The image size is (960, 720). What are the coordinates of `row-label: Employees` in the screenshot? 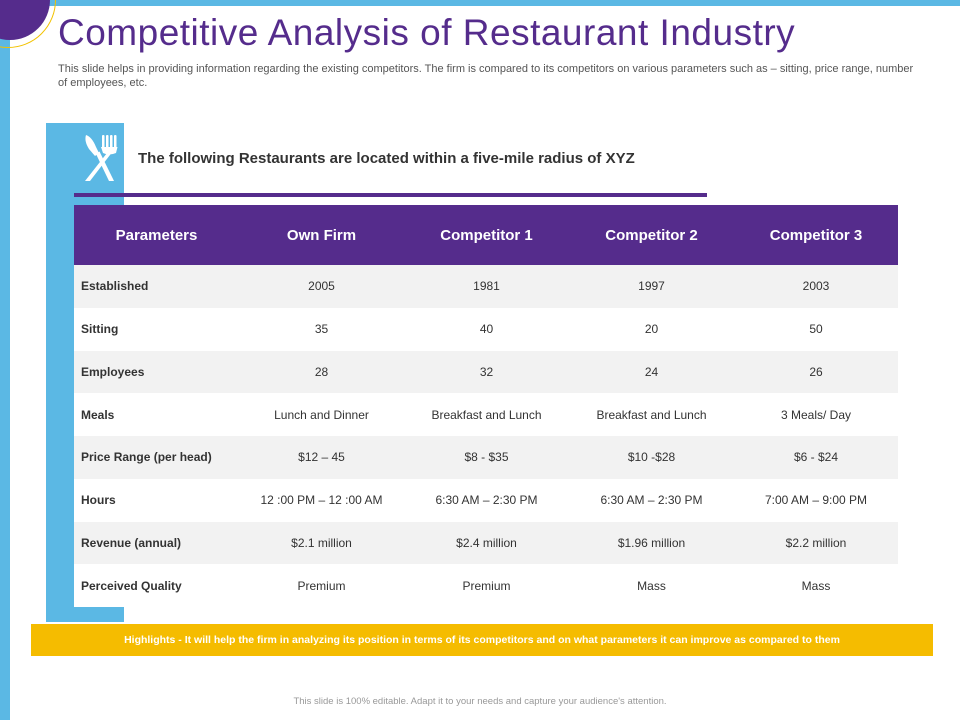 It's located at (156, 372).